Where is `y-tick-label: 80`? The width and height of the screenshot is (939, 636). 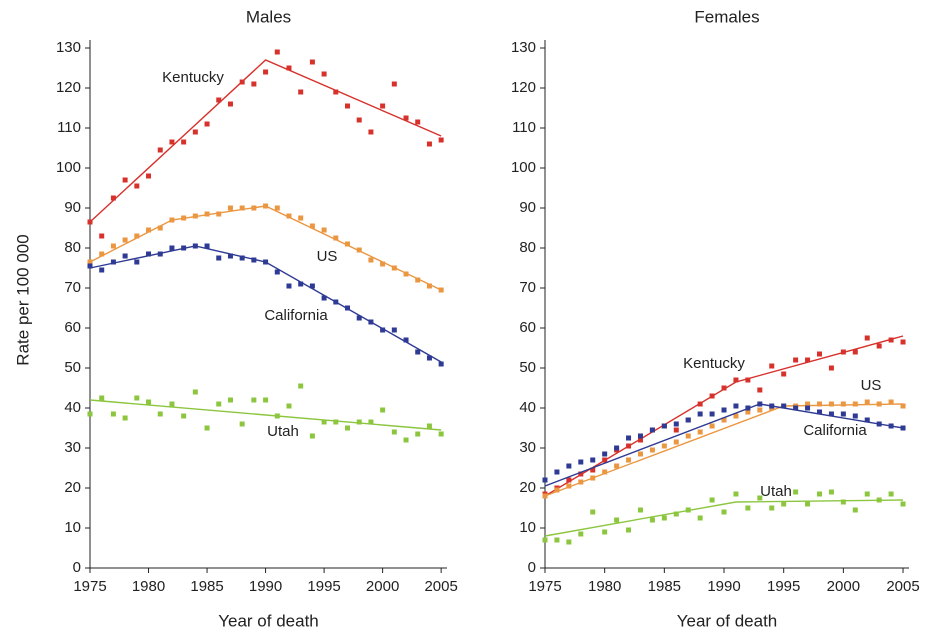 y-tick-label: 80 is located at coordinates (527, 247).